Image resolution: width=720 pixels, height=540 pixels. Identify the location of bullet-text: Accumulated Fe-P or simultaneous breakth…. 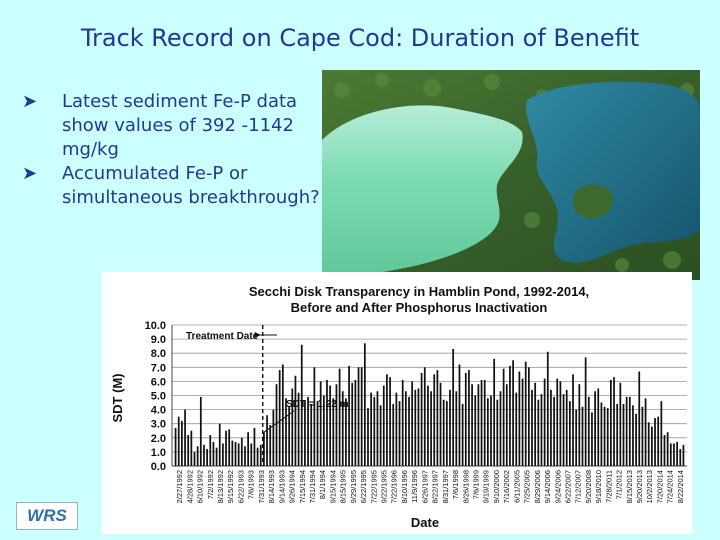
(191, 185).